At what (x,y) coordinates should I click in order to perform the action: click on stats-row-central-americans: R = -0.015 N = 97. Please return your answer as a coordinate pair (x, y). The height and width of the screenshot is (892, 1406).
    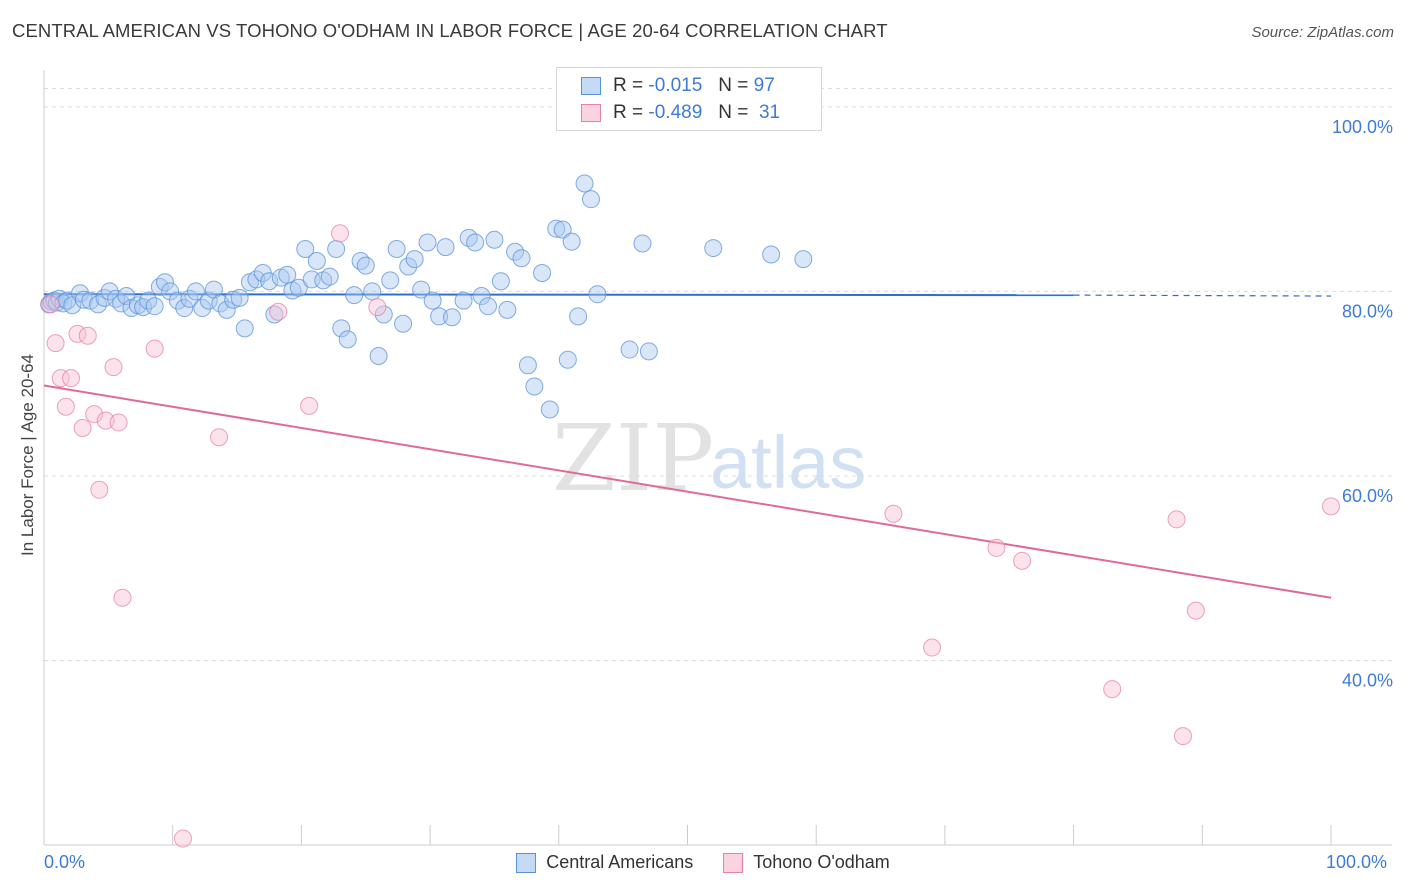
    Looking at the image, I should click on (678, 86).